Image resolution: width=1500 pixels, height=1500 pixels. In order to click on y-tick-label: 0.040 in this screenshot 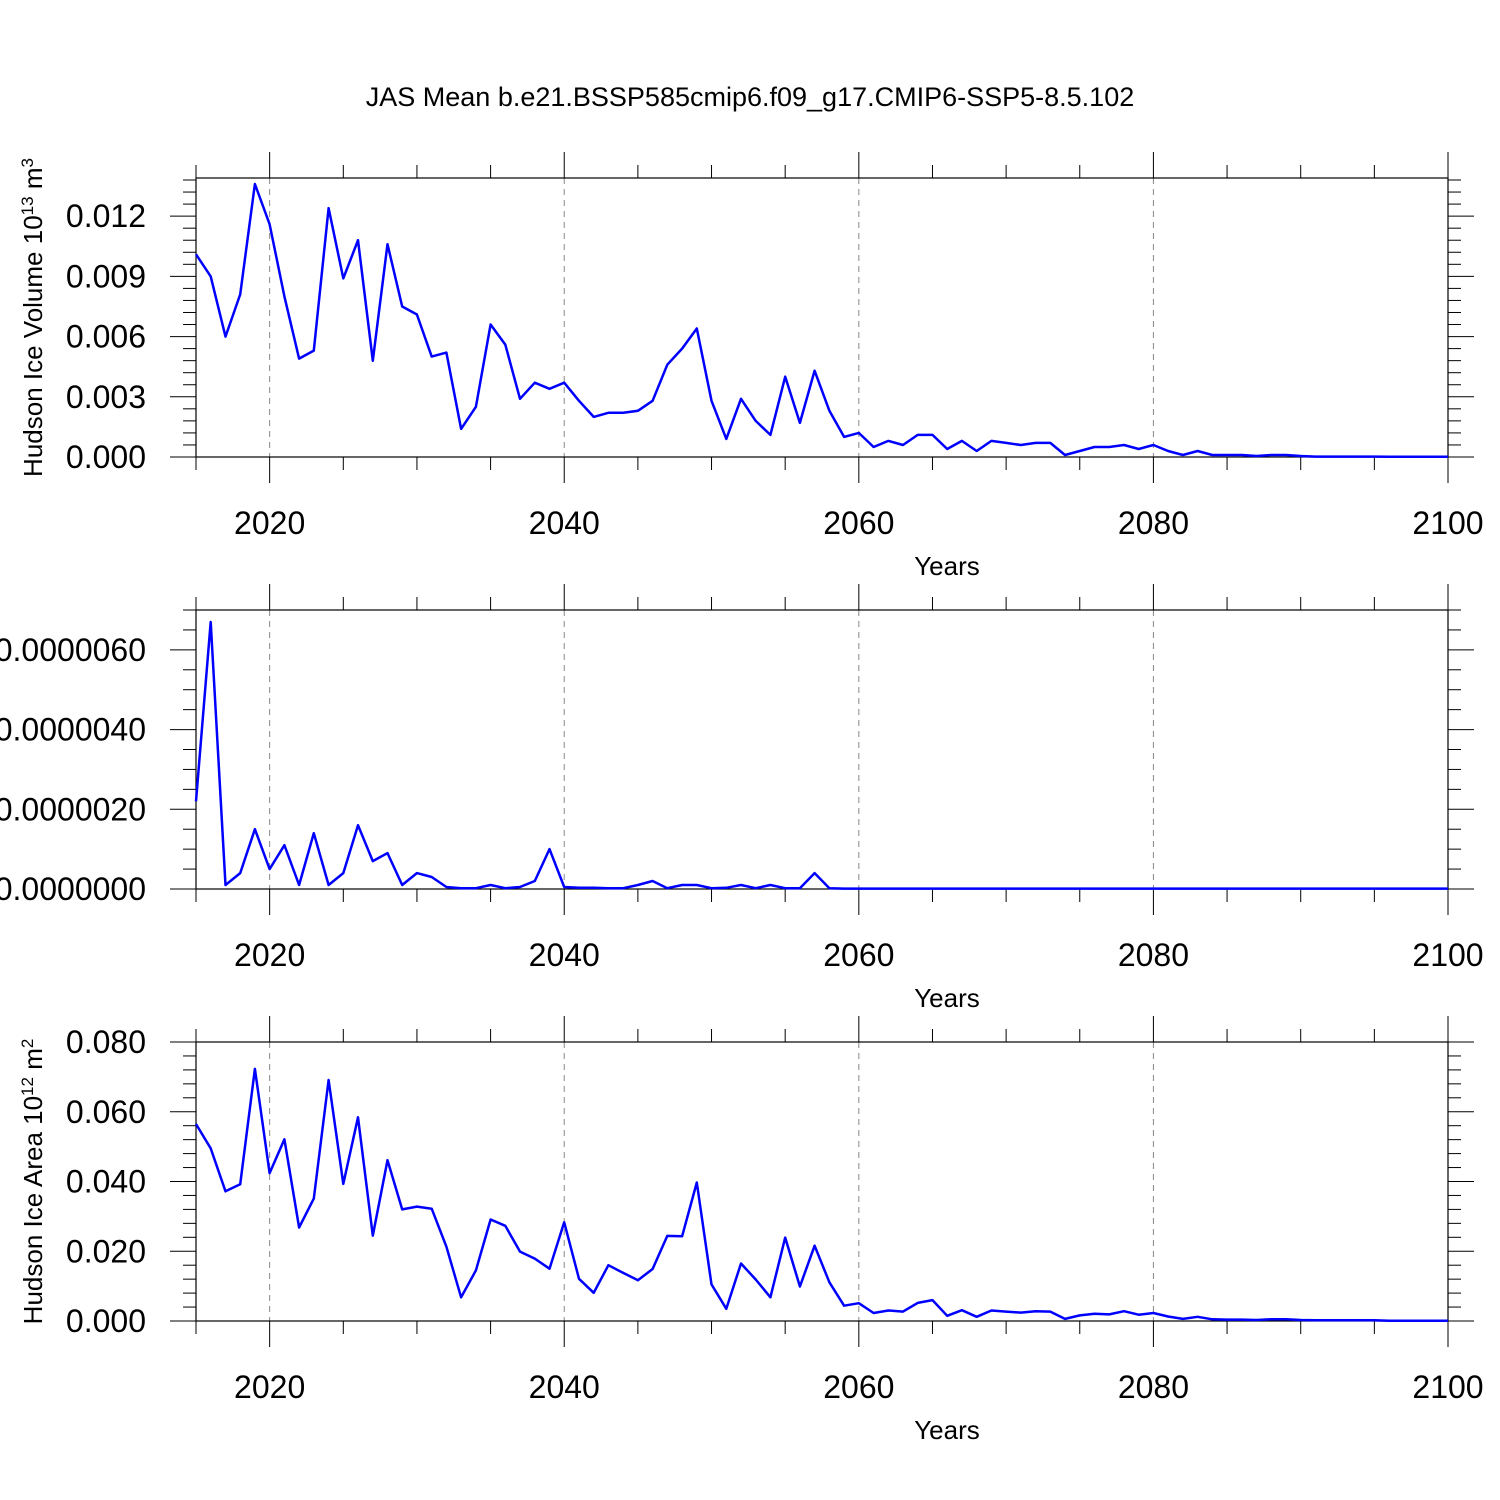, I will do `click(106, 1182)`.